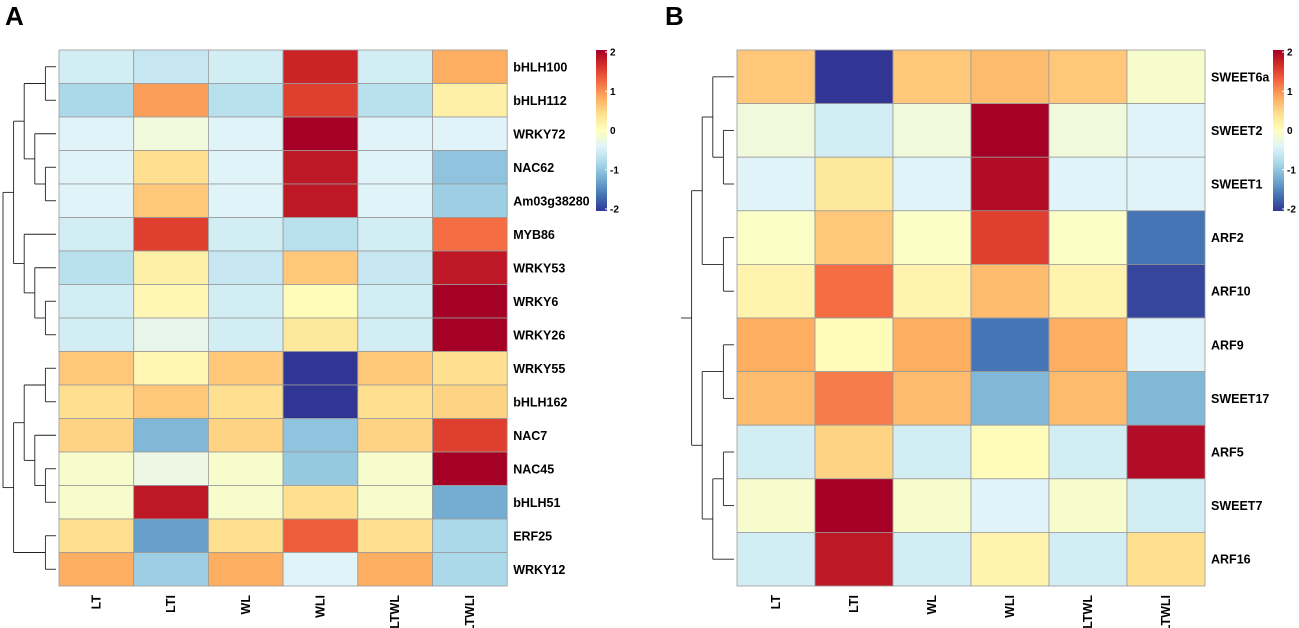 The height and width of the screenshot is (628, 1299). What do you see at coordinates (535, 302) in the screenshot?
I see `row-label: WRKY6` at bounding box center [535, 302].